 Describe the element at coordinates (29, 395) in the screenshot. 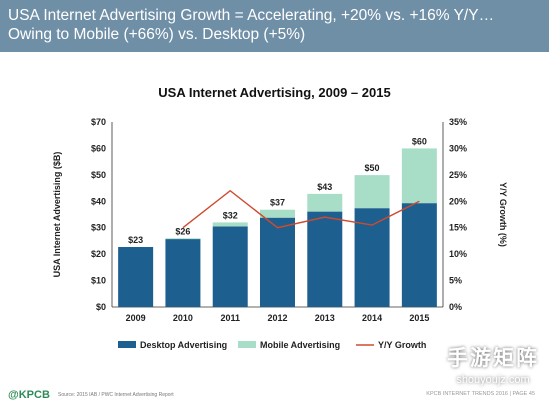

I see `kpcb-logo: @KPCB` at that location.